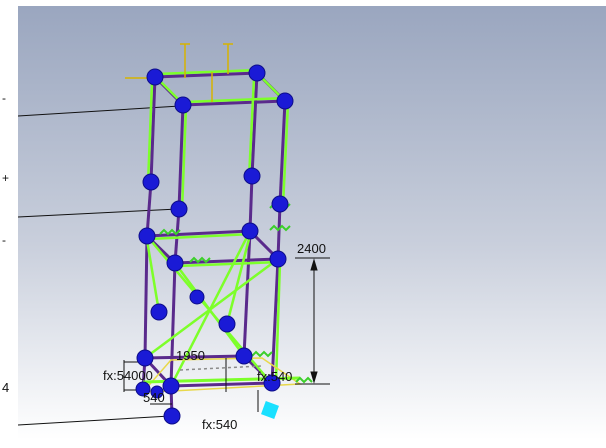 This screenshot has height=448, width=606. I want to click on margin-mark-1: -, so click(4, 98).